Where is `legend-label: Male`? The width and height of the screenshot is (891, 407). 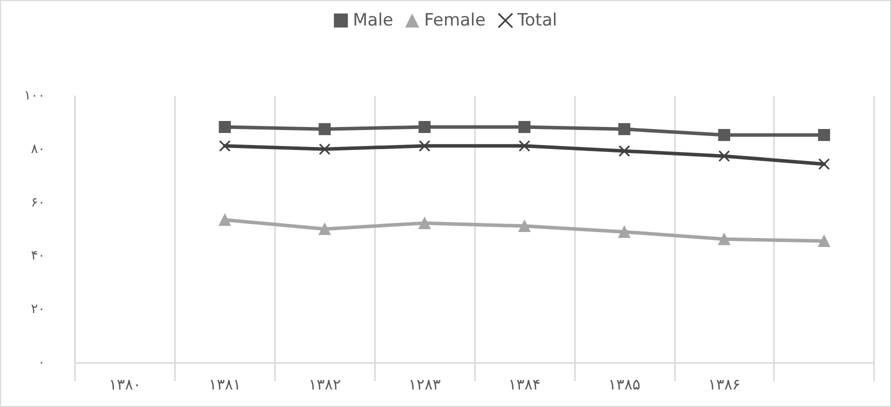 legend-label: Male is located at coordinates (373, 20).